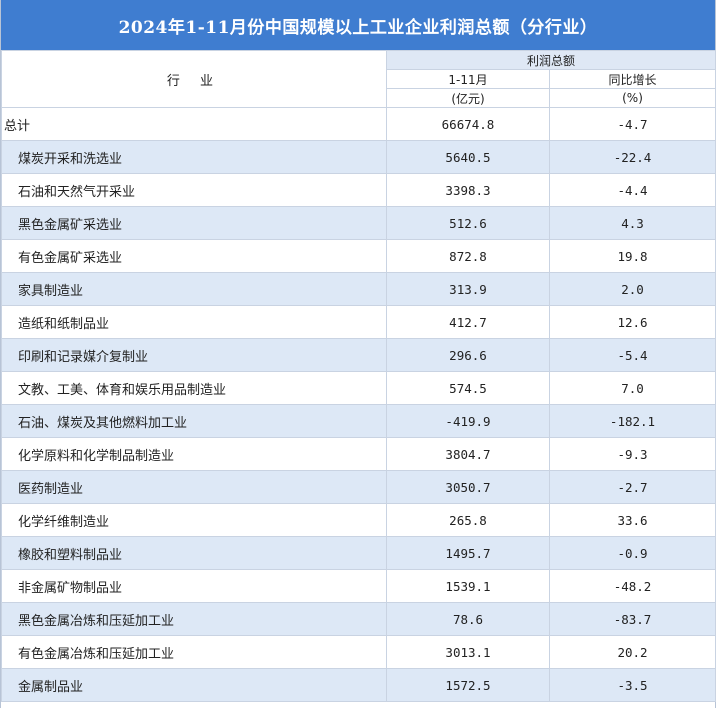  What do you see at coordinates (194, 685) in the screenshot?
I see `industry-name: 金属制品业` at bounding box center [194, 685].